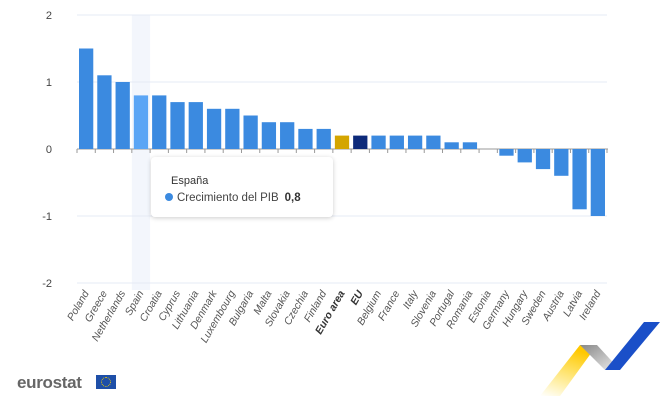  Describe the element at coordinates (232, 128) in the screenshot. I see `bar-luxembourg` at that location.